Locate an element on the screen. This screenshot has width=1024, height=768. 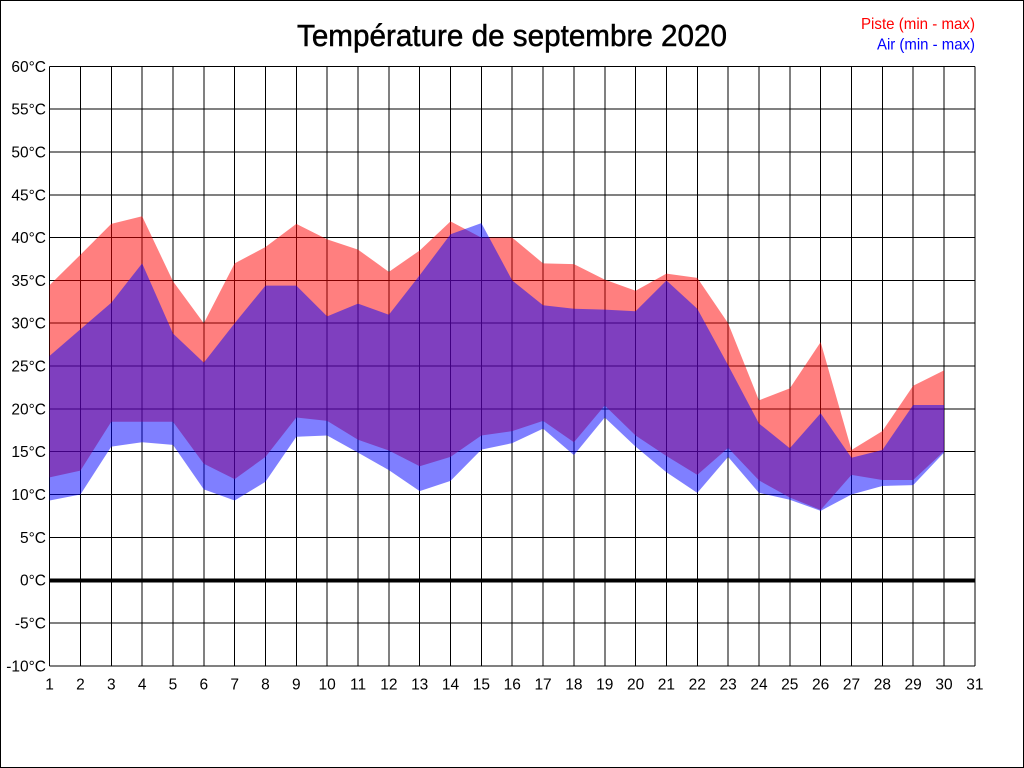
svg-text: 8 is located at coordinates (265, 685).